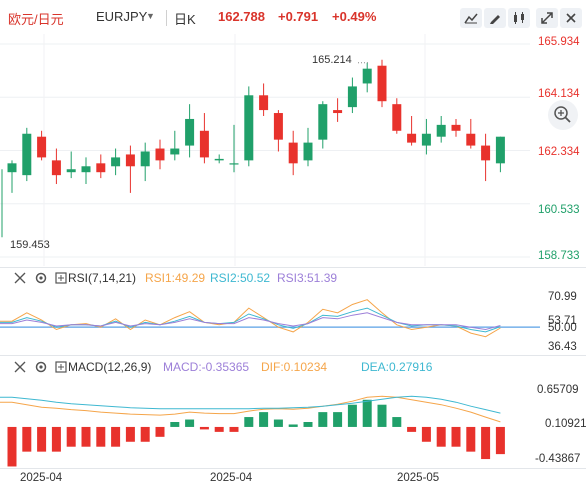 The image size is (586, 489). Describe the element at coordinates (41, 478) in the screenshot. I see `time-label-1: 2025-04` at that location.